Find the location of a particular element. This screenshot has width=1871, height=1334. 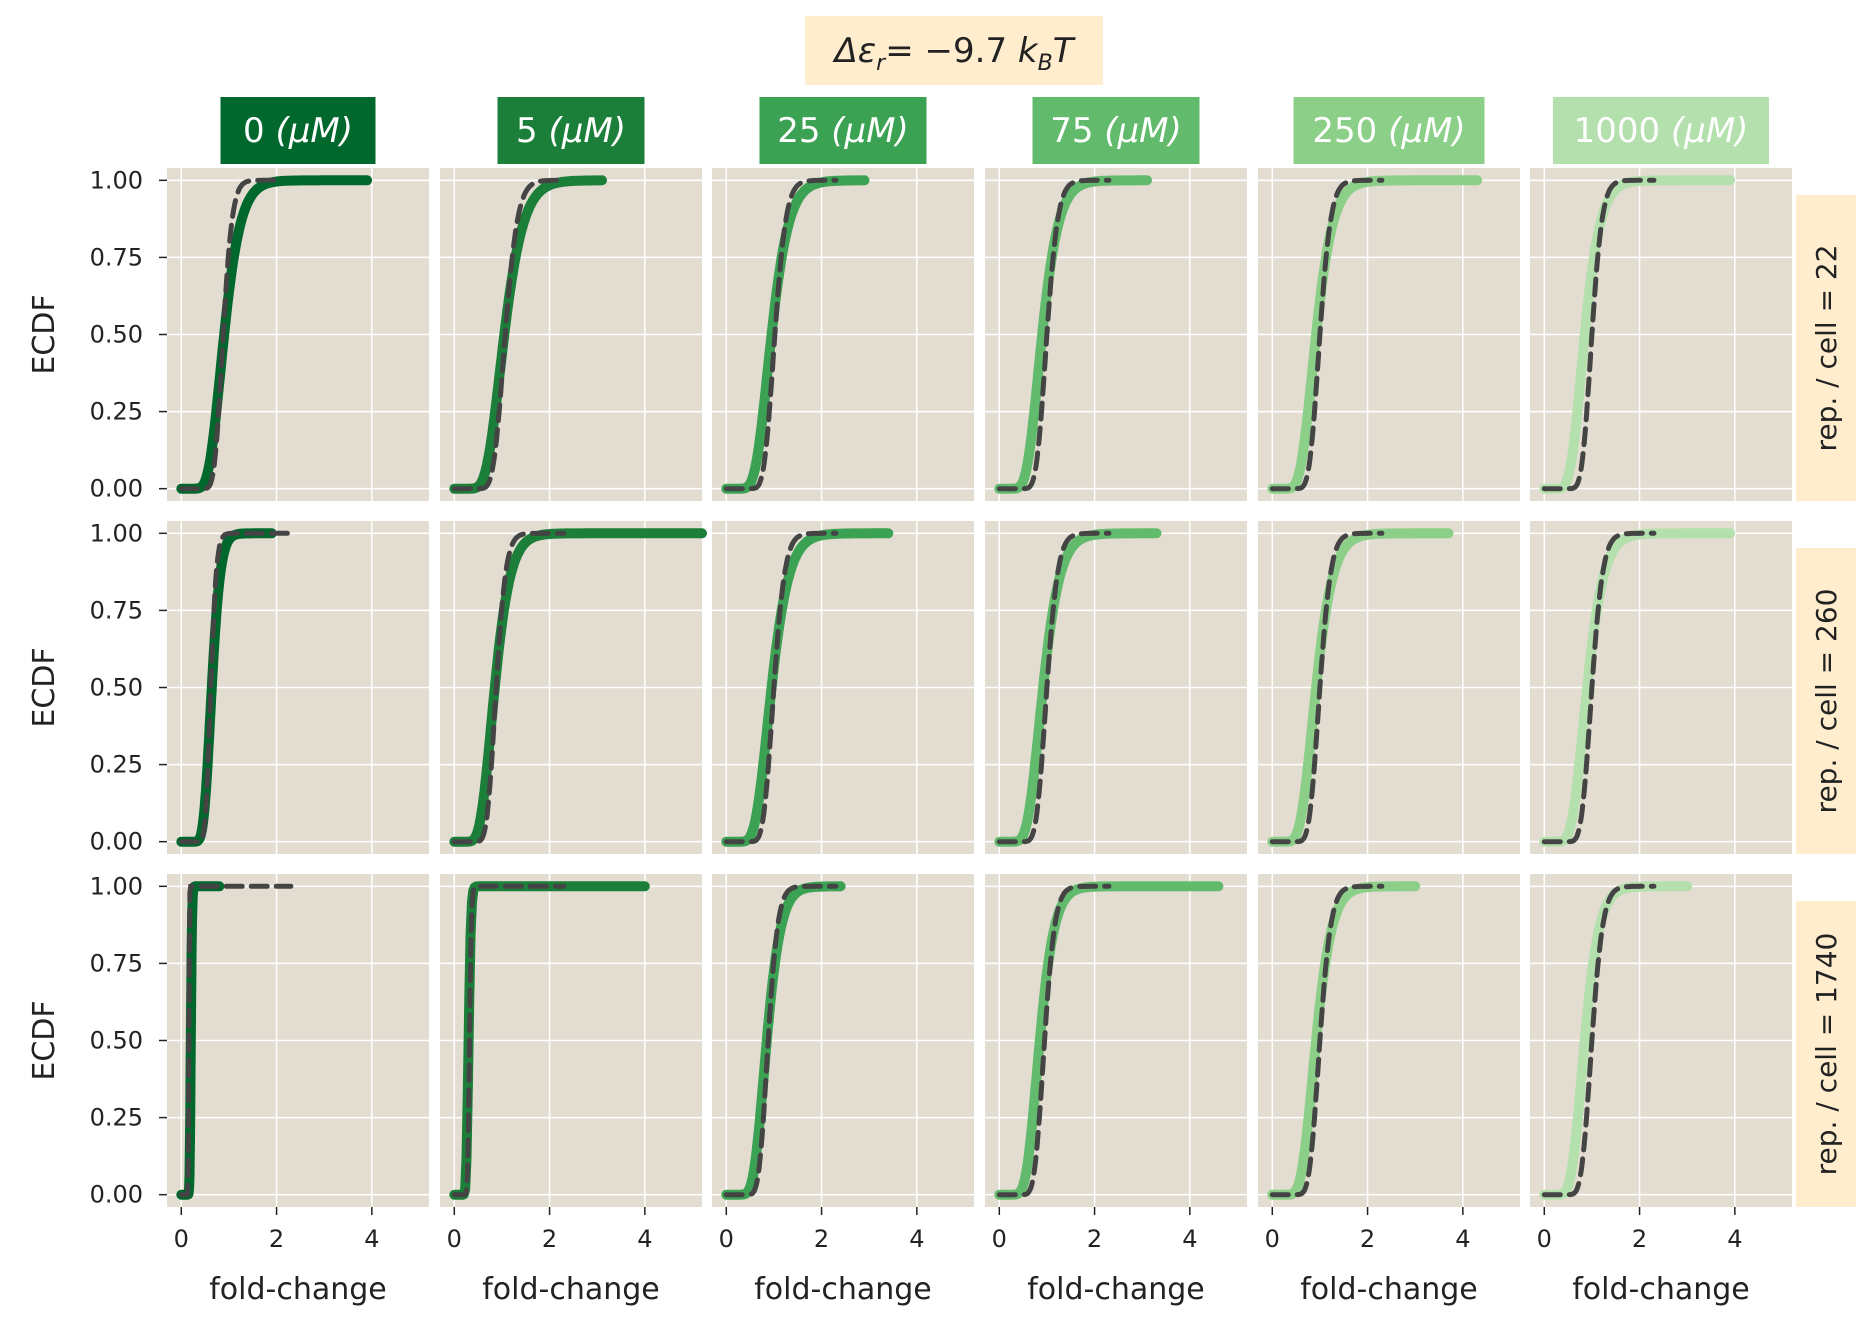

column-strip-25: 25 (μM) is located at coordinates (843, 130).